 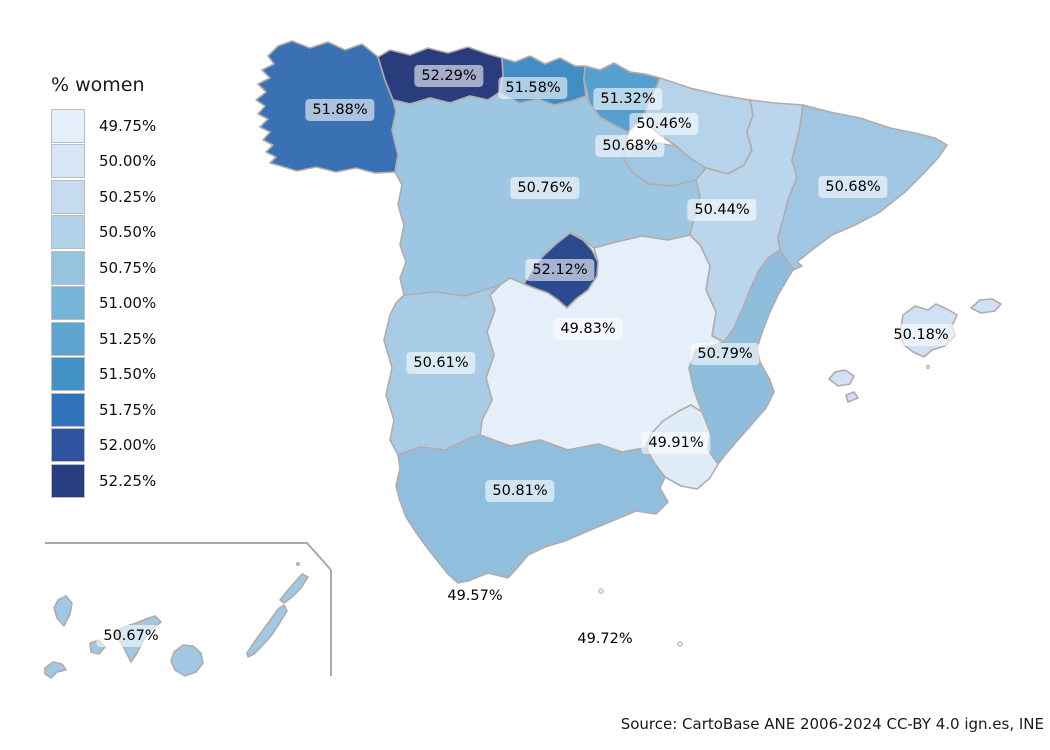 I want to click on island-el-hierro, so click(x=55, y=670).